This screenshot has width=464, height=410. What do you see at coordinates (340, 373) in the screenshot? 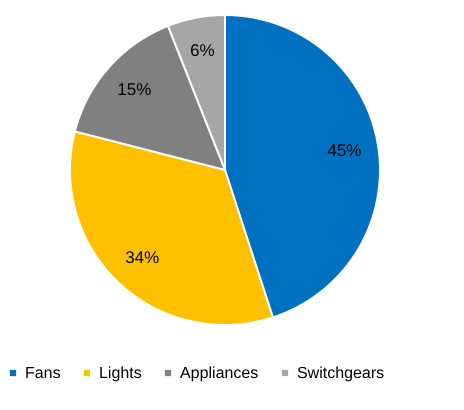
I see `legend-label: Switchgears` at bounding box center [340, 373].